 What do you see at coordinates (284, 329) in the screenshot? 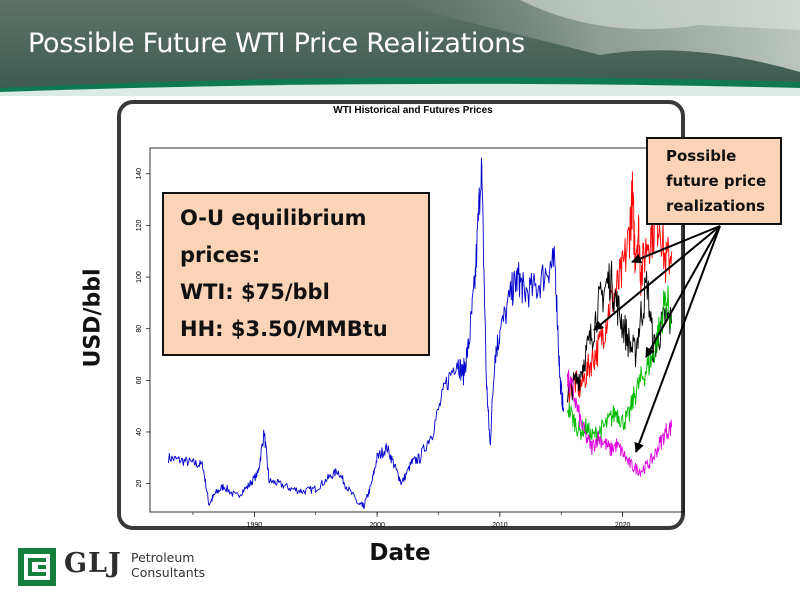
I see `equilibrium-line: HH: $3.50/MMBtu` at bounding box center [284, 329].